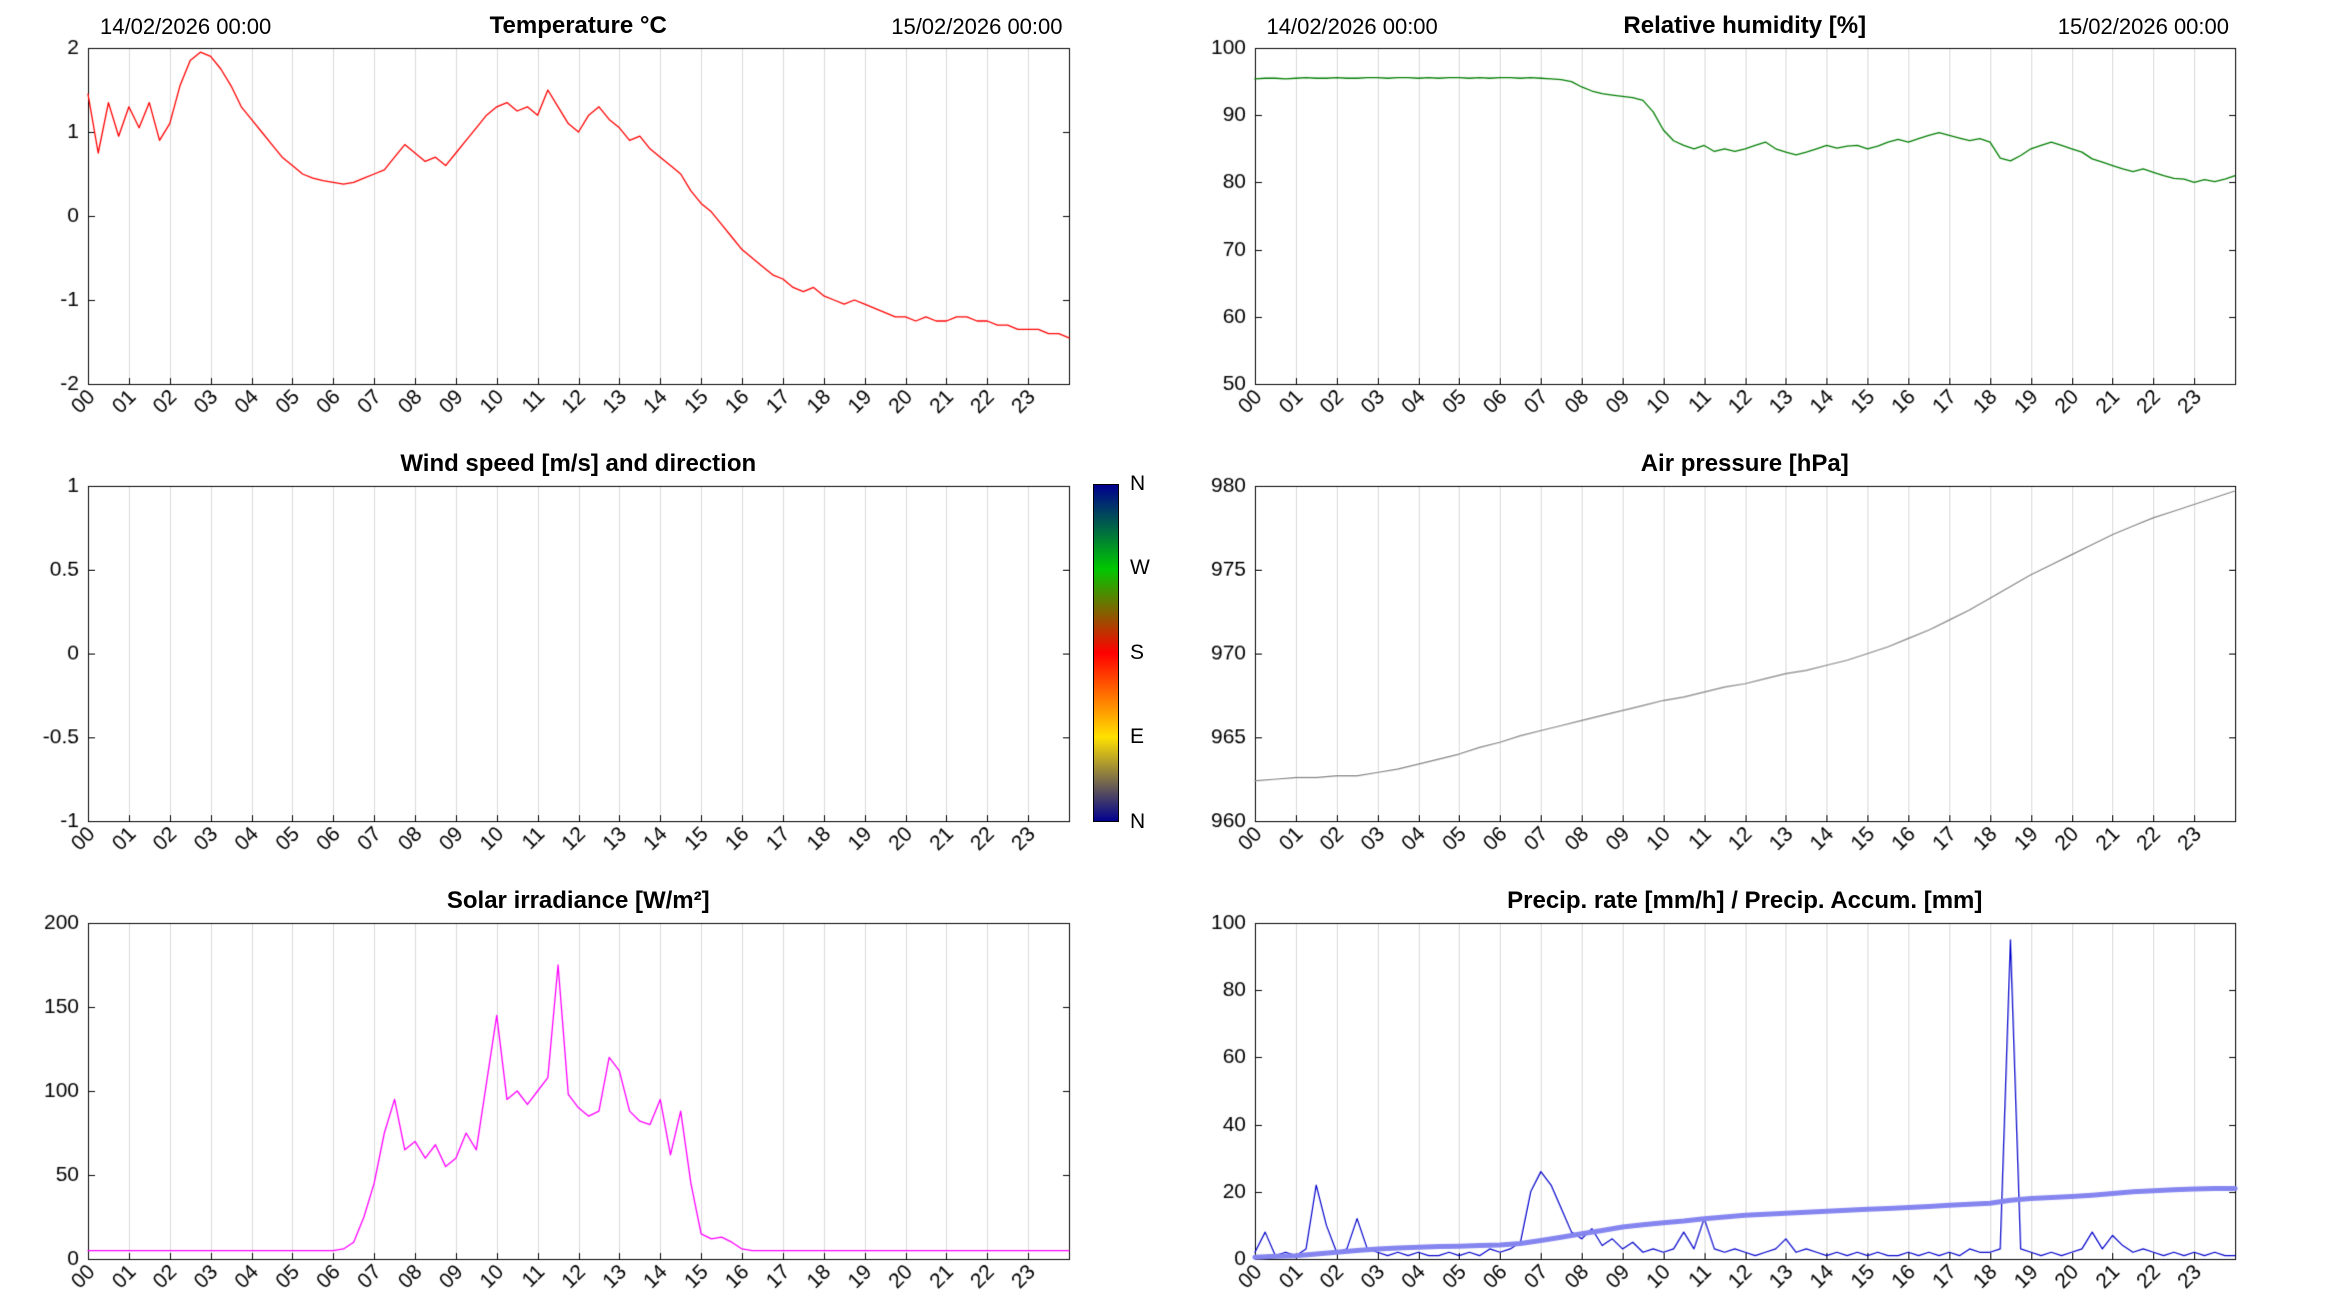  Describe the element at coordinates (1140, 567) in the screenshot. I see `colorbar-label-west: W` at that location.